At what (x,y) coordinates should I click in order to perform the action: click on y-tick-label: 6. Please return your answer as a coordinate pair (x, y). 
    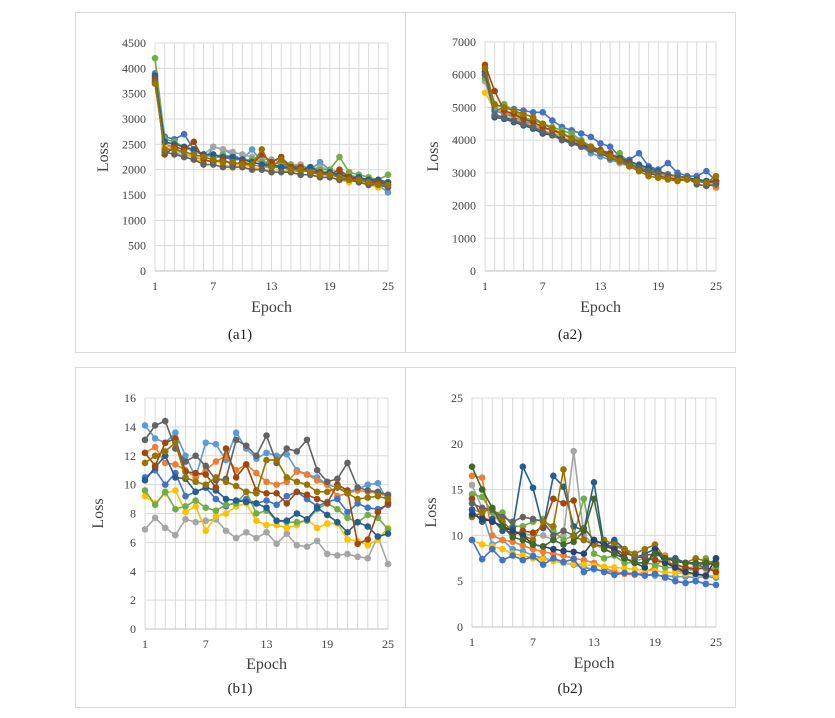
    Looking at the image, I should click on (133, 542).